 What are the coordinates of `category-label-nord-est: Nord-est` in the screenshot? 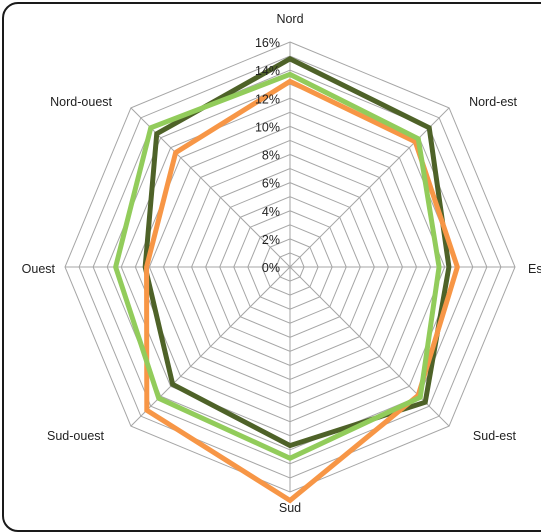 It's located at (493, 102).